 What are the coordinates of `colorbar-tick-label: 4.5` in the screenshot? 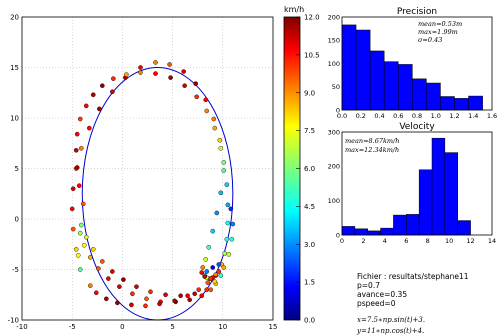 It's located at (309, 207).